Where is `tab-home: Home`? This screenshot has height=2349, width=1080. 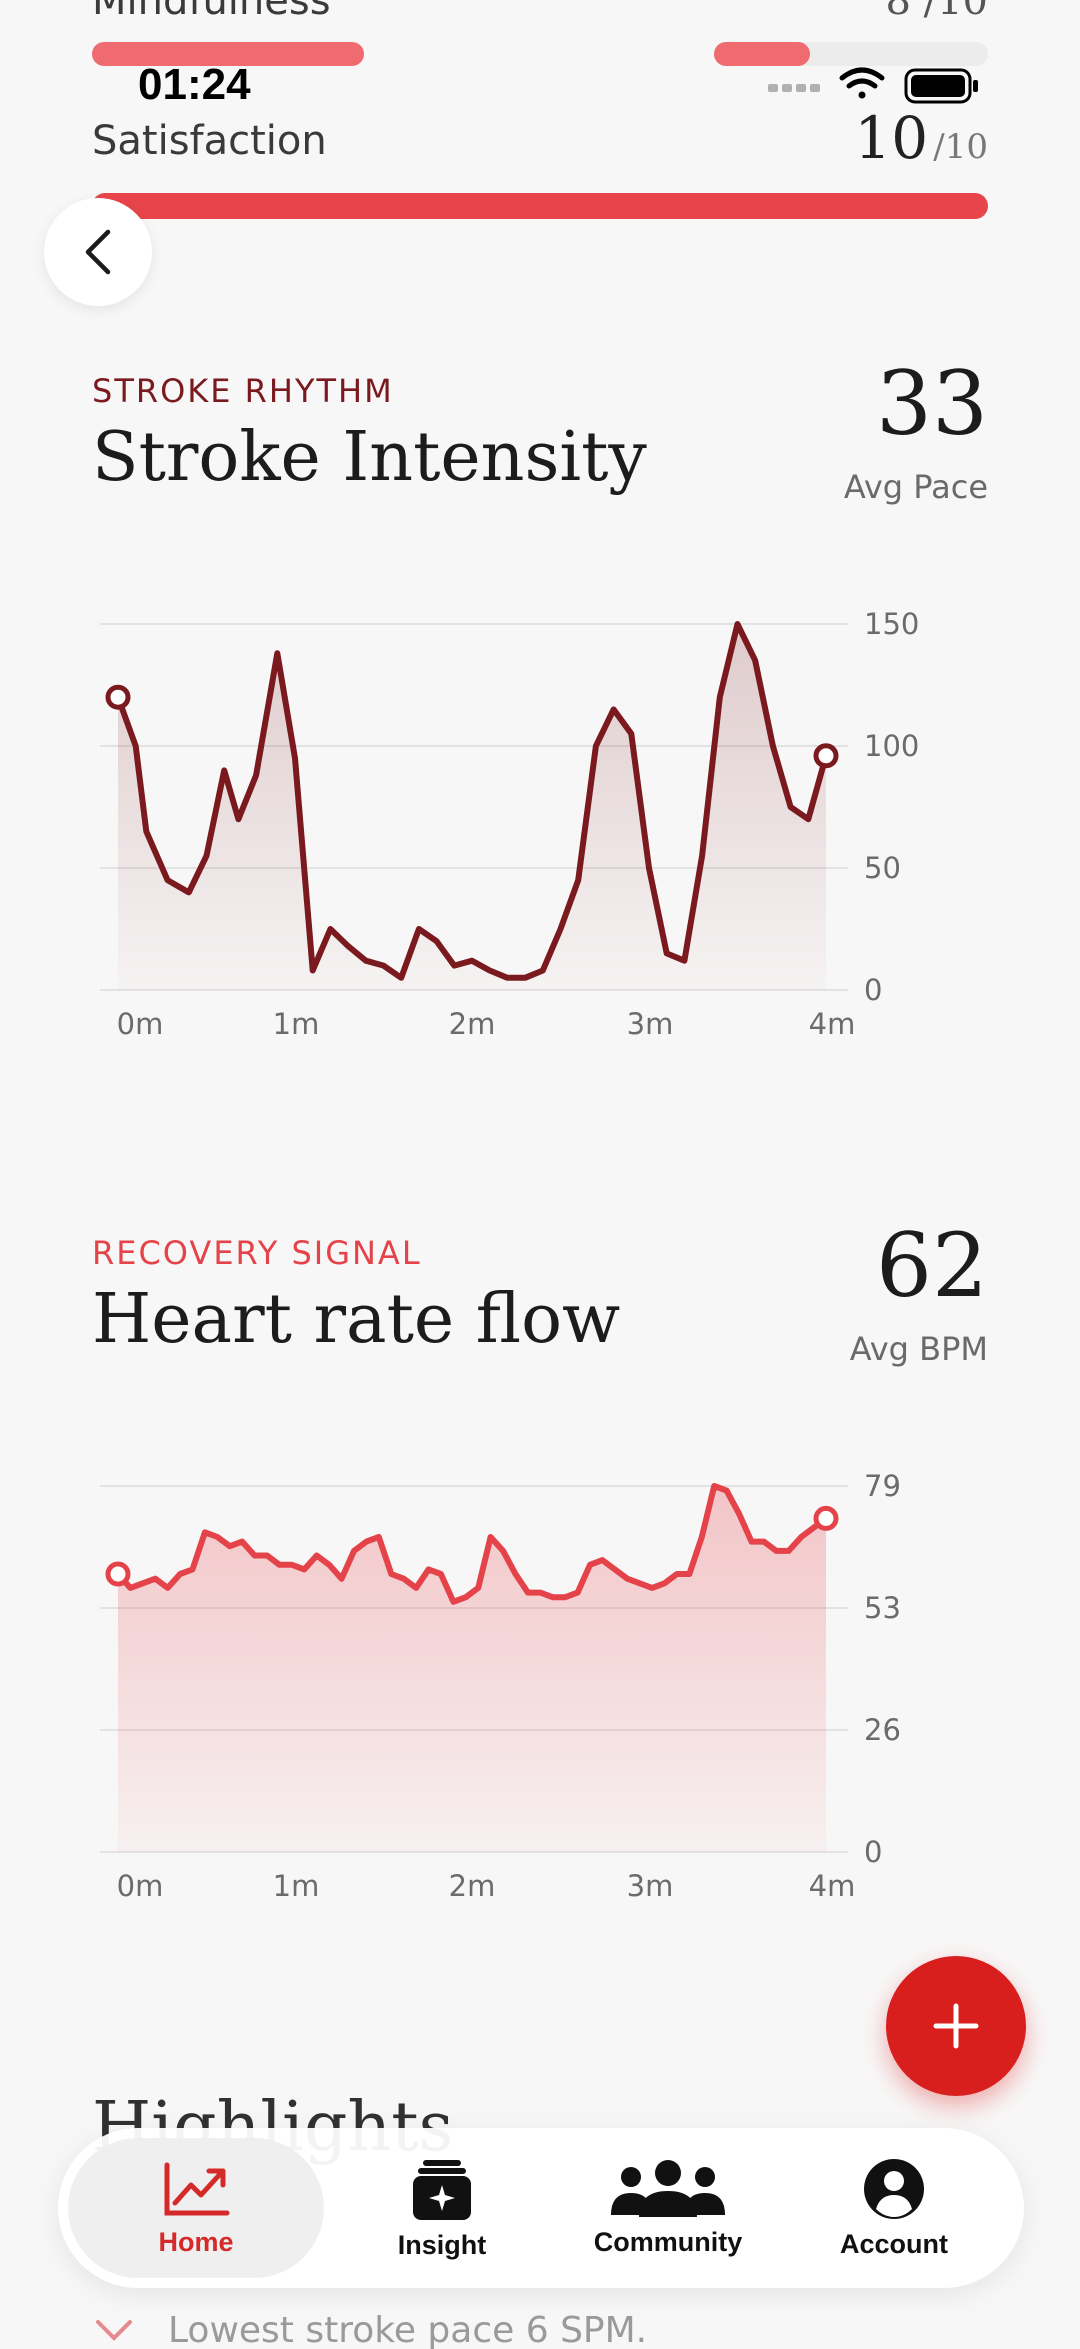 tab-home: Home is located at coordinates (196, 2208).